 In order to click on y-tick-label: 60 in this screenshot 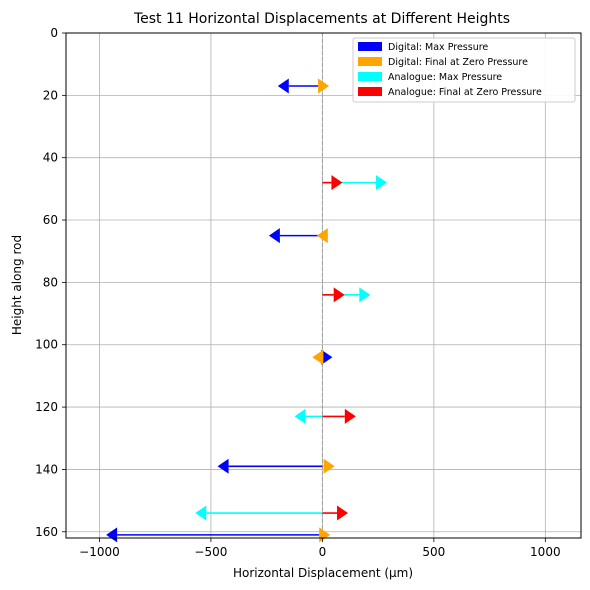, I will do `click(50, 220)`.